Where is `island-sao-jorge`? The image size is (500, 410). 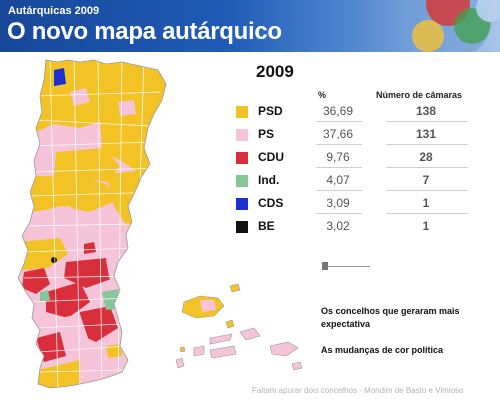
island-sao-jorge is located at coordinates (221, 339).